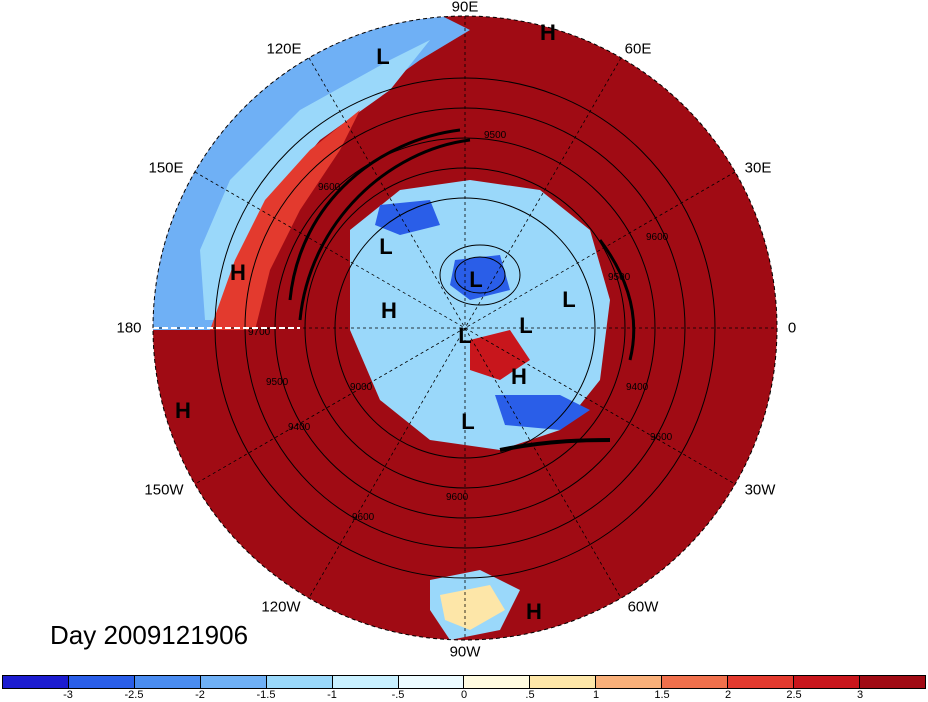 This screenshot has width=928, height=702. What do you see at coordinates (266, 695) in the screenshot?
I see `colorbar-tick-label: -1.5` at bounding box center [266, 695].